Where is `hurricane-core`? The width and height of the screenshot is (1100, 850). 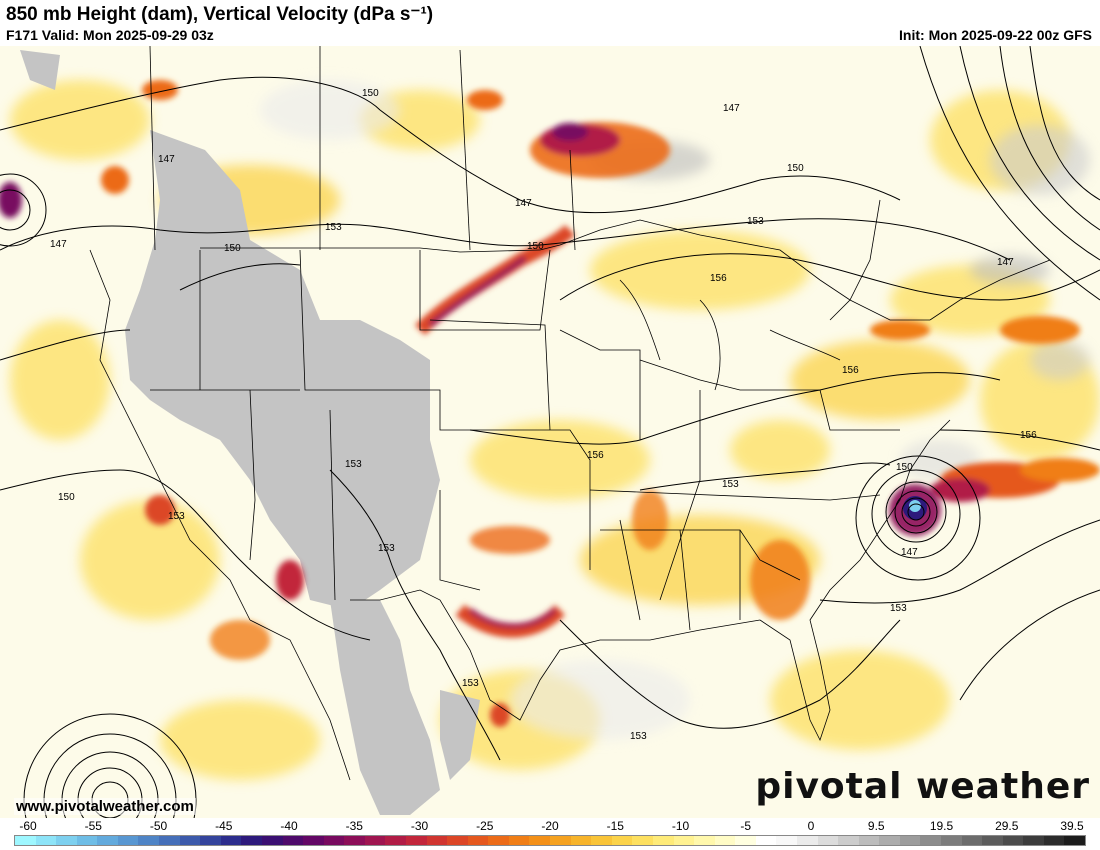
hurricane-core is located at coordinates (918, 518).